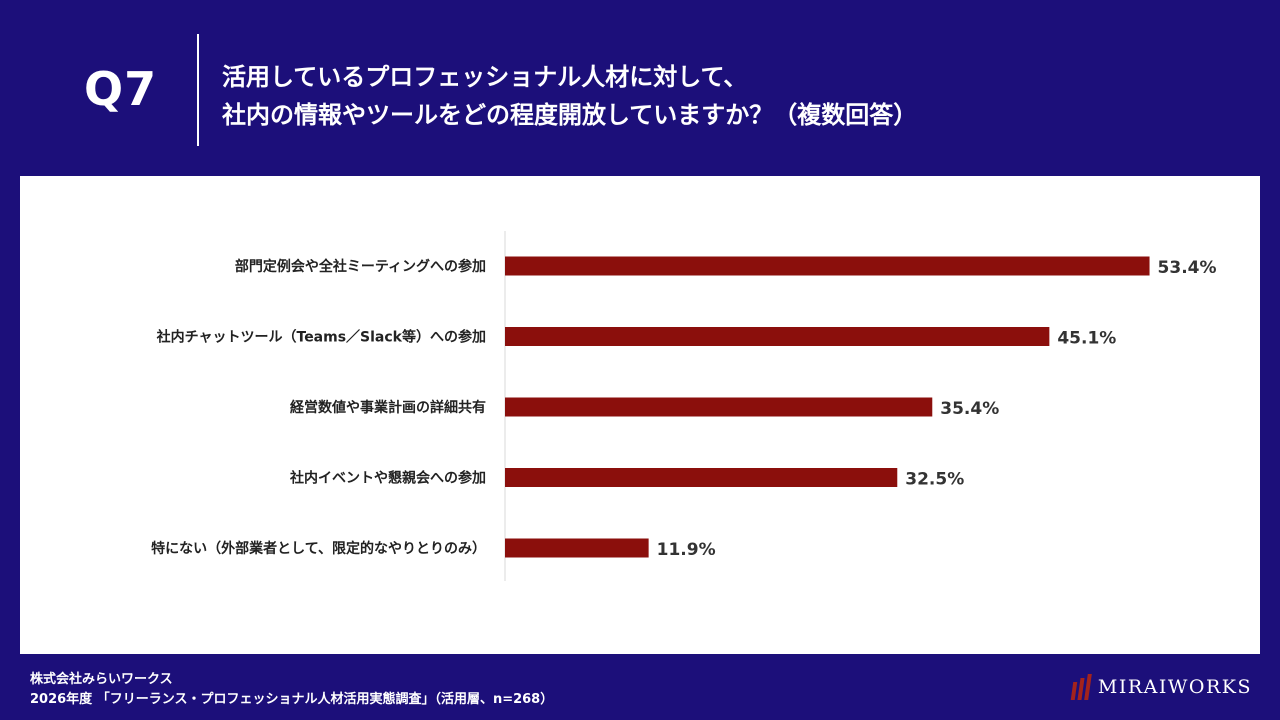 Image resolution: width=1280 pixels, height=720 pixels. What do you see at coordinates (1086, 339) in the screenshot?
I see `data-label: 45.1%` at bounding box center [1086, 339].